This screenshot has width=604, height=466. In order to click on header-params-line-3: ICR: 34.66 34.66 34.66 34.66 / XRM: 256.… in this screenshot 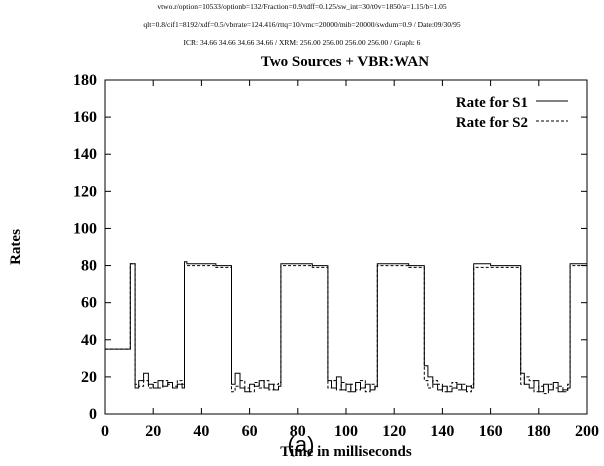, I will do `click(302, 42)`.